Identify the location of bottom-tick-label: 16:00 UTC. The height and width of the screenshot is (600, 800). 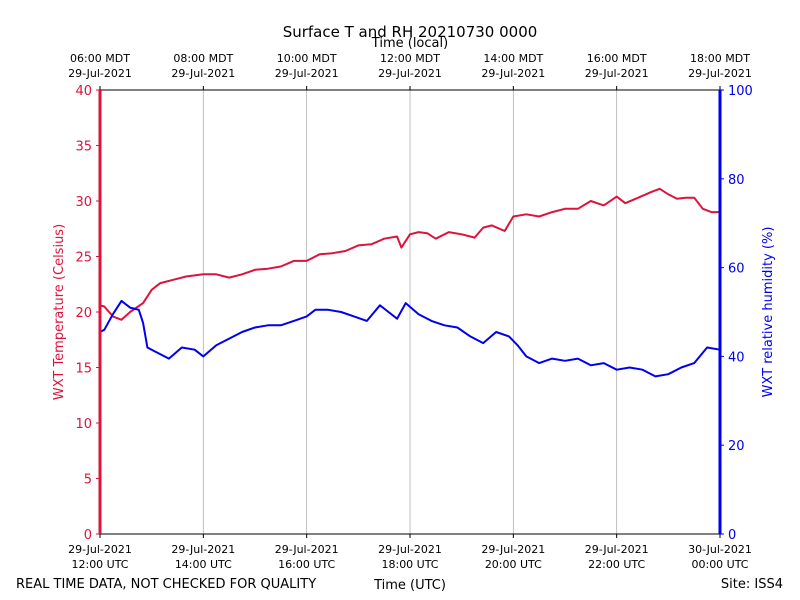
(306, 564).